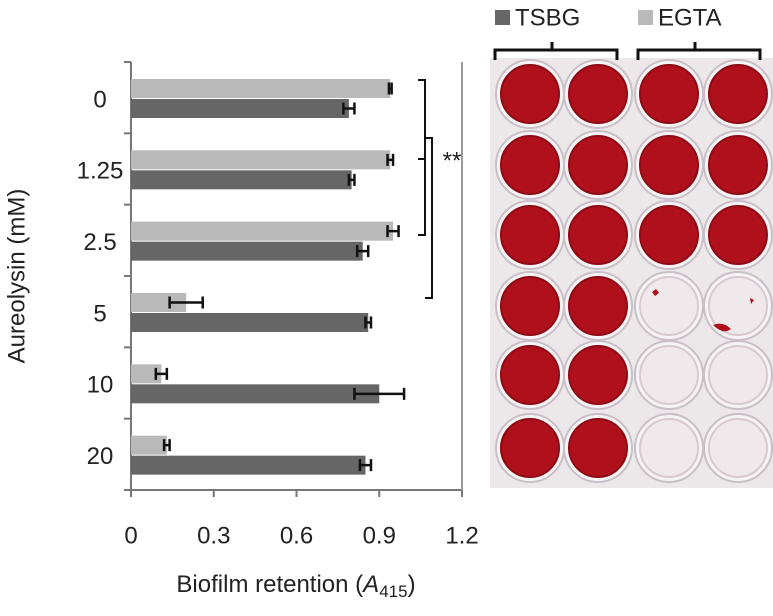  What do you see at coordinates (370, 584) in the screenshot?
I see `x-axis-title-var: A` at bounding box center [370, 584].